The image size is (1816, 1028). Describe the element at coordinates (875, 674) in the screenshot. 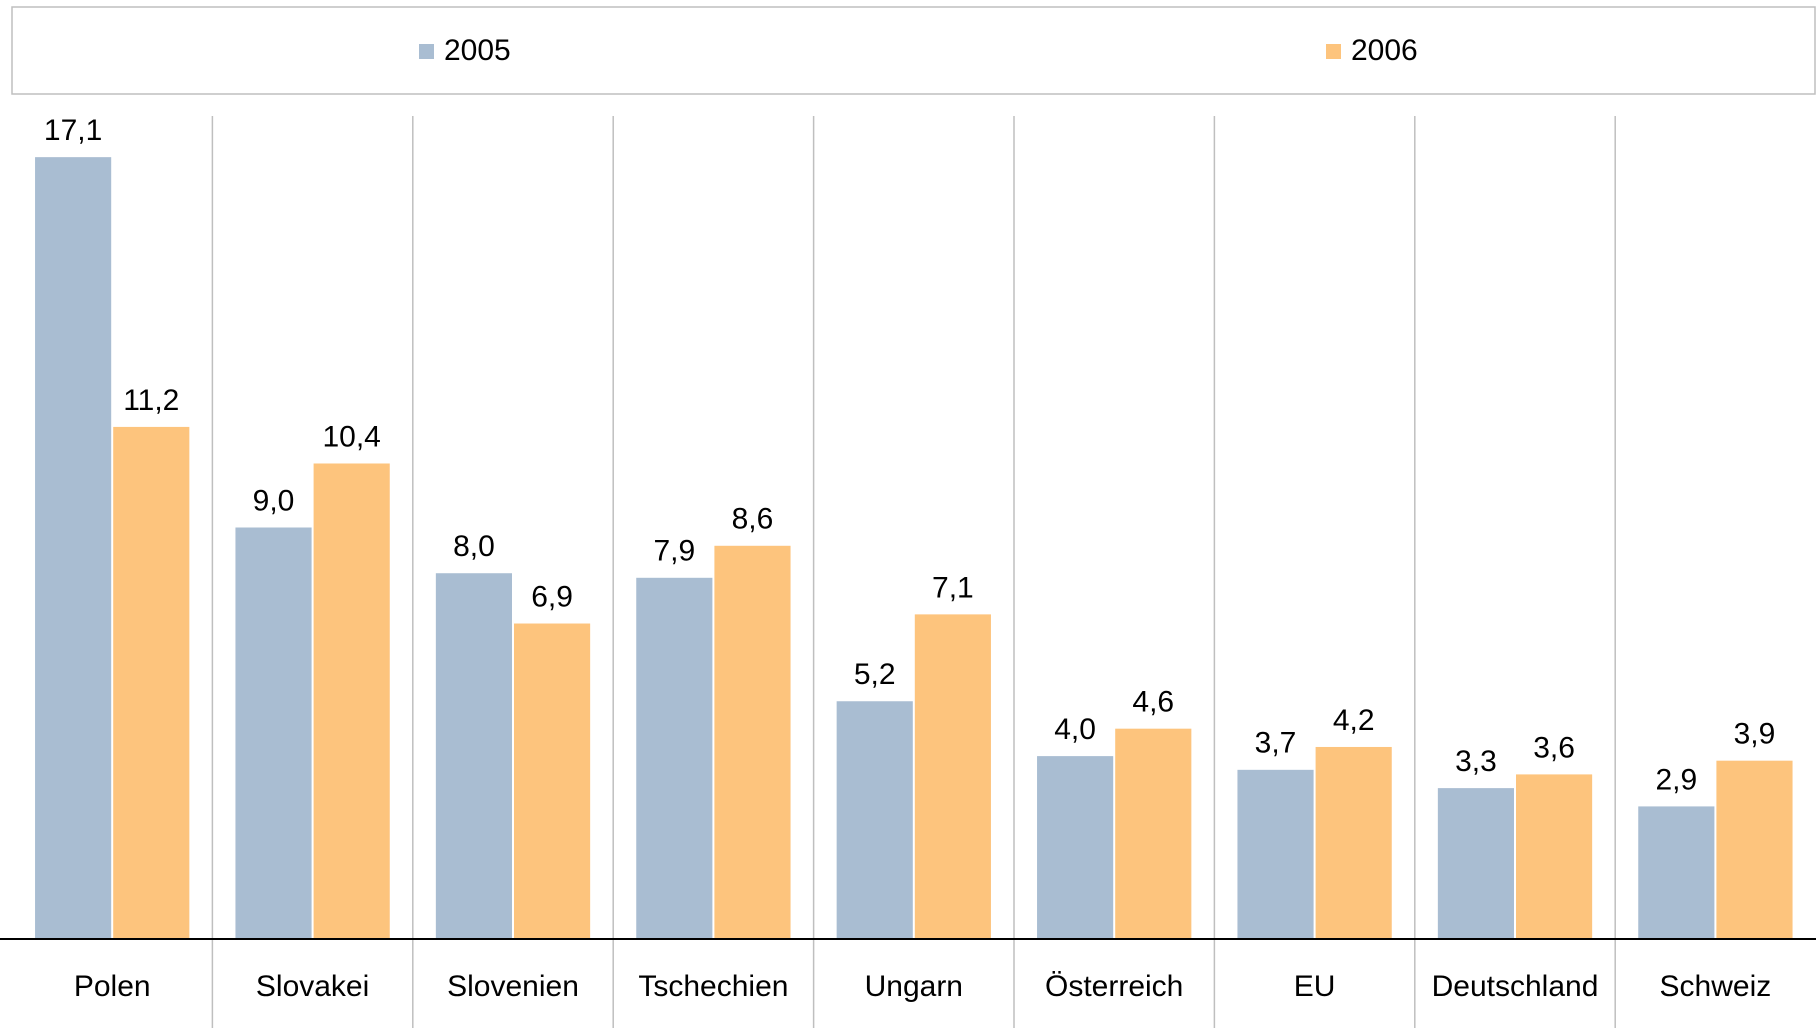

I see `data-label: 5,2` at that location.